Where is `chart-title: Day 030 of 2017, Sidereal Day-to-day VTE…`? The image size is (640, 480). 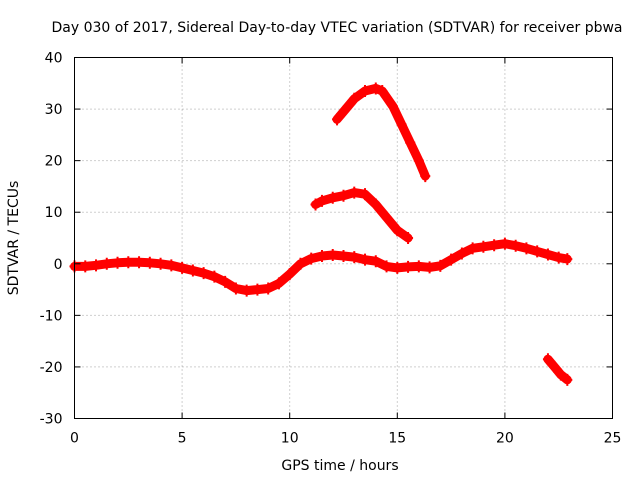 chart-title: Day 030 of 2017, Sidereal Day-to-day VTE… is located at coordinates (336, 28).